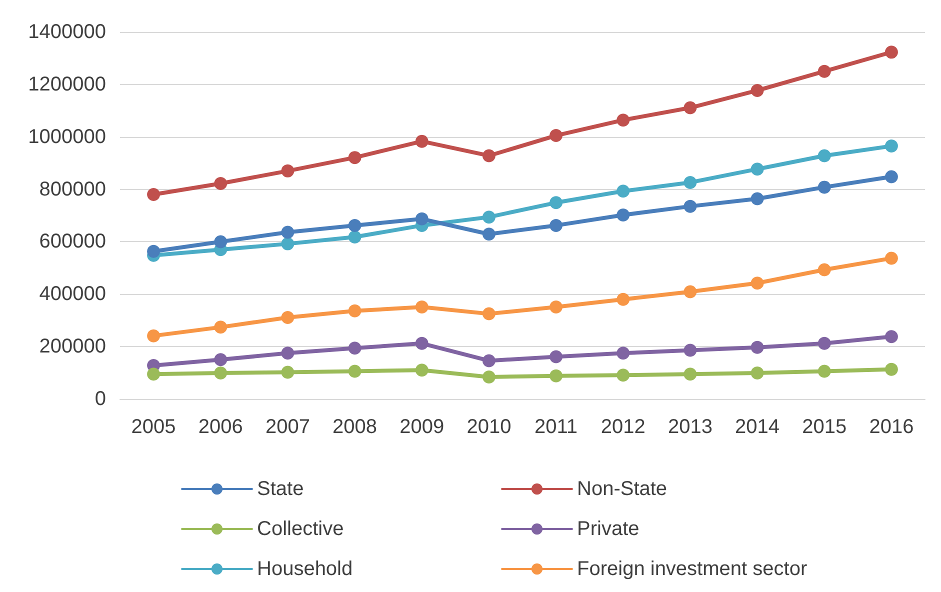 This screenshot has height=592, width=941. What do you see at coordinates (422, 427) in the screenshot?
I see `x-tick-label: 2009` at bounding box center [422, 427].